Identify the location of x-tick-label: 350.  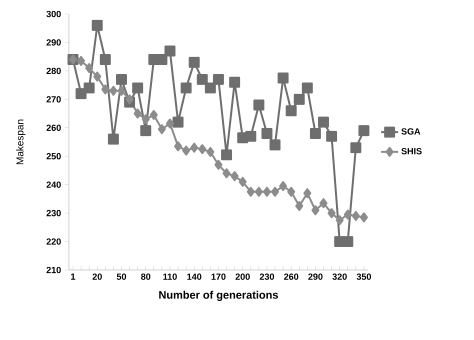
(364, 277).